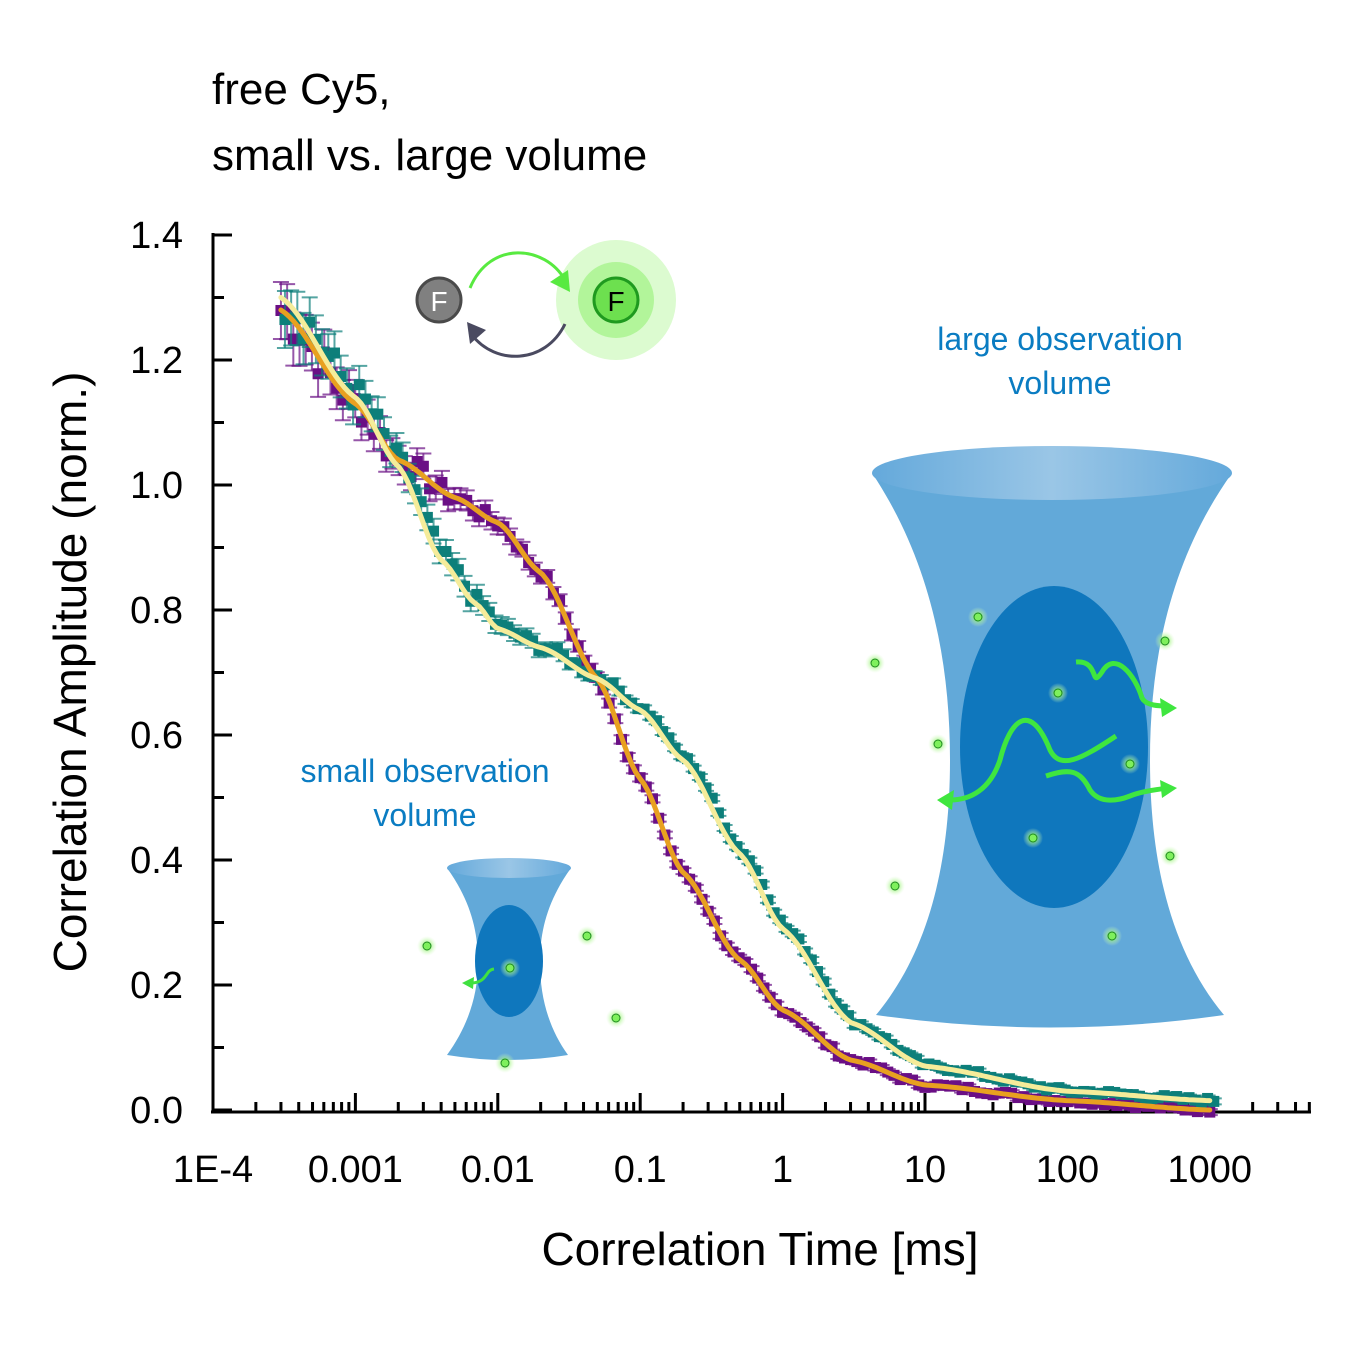  I want to click on y-axis-title: Correlation Amplitude (norm.), so click(70, 672).